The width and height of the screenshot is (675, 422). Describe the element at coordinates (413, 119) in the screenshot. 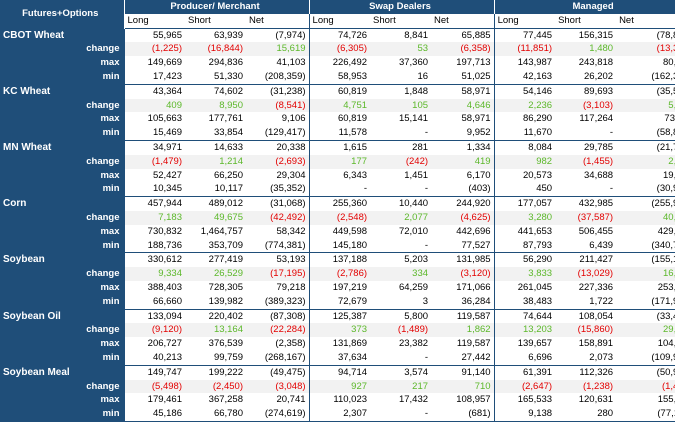

I see `swap-short-max-cell: 15,141` at that location.